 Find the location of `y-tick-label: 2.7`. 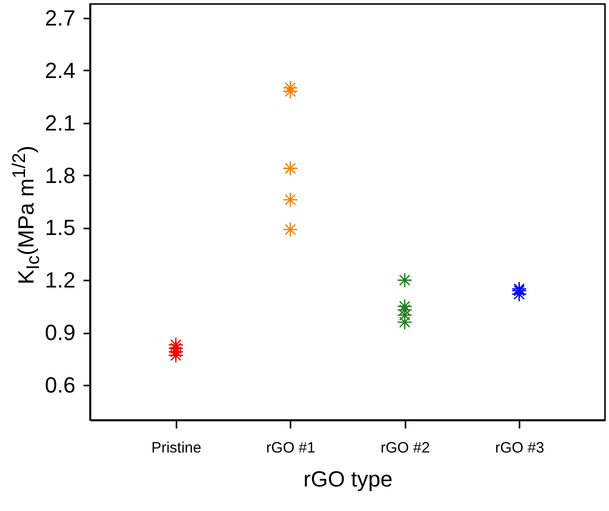

y-tick-label: 2.7 is located at coordinates (60, 17).